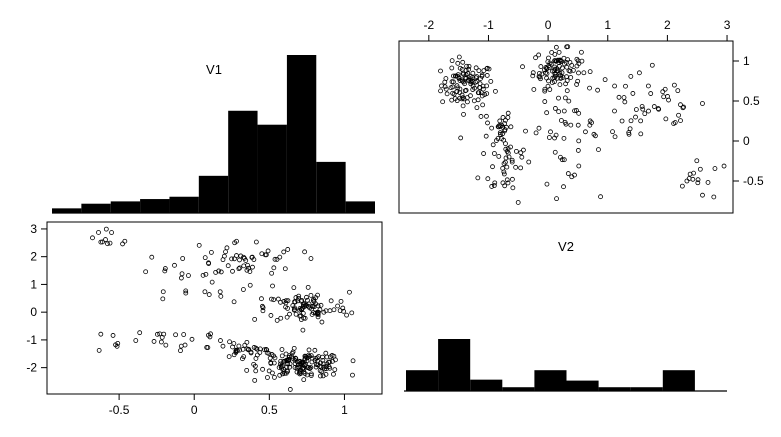 The height and width of the screenshot is (437, 781). Describe the element at coordinates (488, 25) in the screenshot. I see `top-axis-tick-label-1: -1` at that location.